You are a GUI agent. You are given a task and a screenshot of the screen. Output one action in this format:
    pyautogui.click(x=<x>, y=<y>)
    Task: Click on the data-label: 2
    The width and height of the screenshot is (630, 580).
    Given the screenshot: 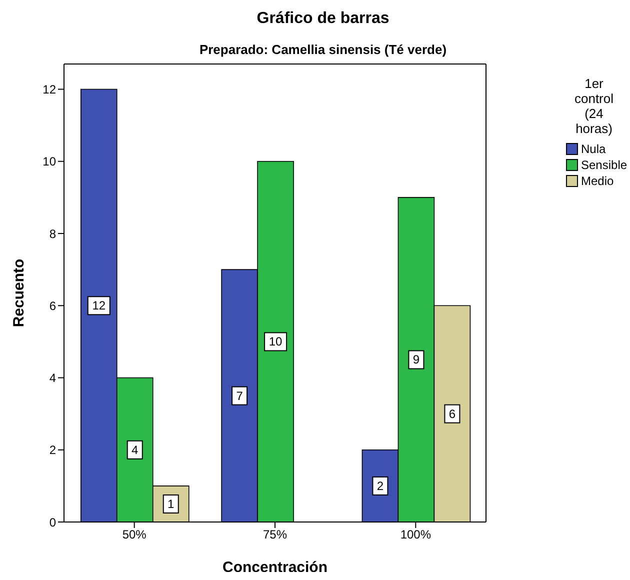 What is the action you would take?
    pyautogui.click(x=380, y=485)
    